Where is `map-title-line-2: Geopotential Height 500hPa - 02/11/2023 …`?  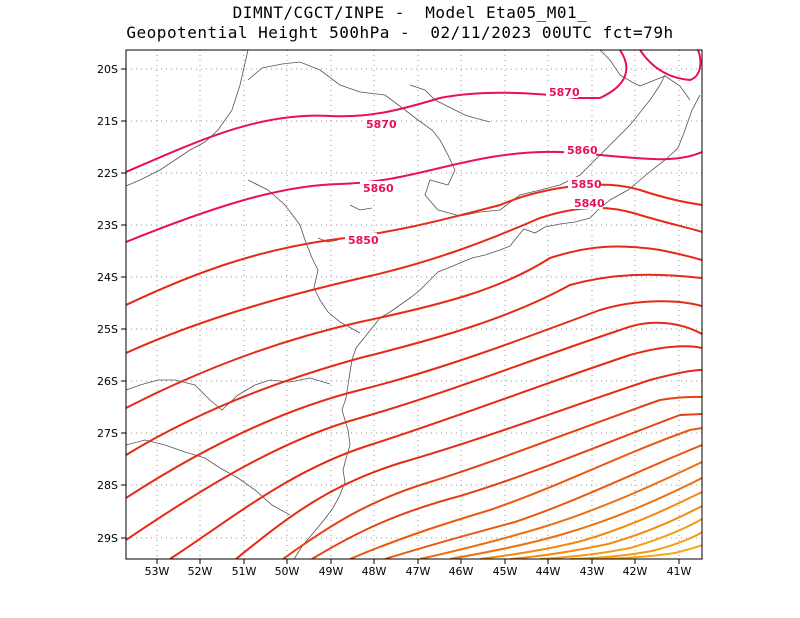
map-title-line-2: Geopotential Height 500hPa - 02/11/2023 … is located at coordinates (400, 32).